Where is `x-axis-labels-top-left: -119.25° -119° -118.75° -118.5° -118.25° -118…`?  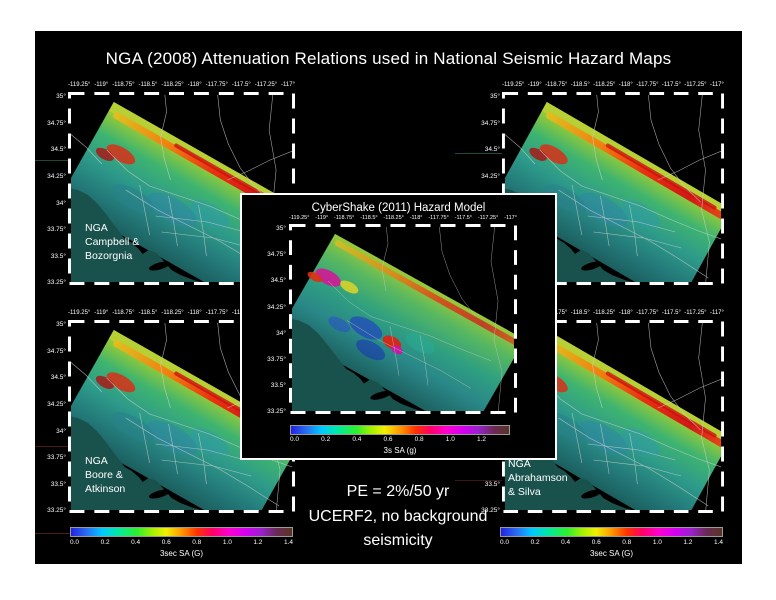
x-axis-labels-top-left: -119.25° -119° -118.75° -118.5° -118.25° -118… is located at coordinates (181, 85).